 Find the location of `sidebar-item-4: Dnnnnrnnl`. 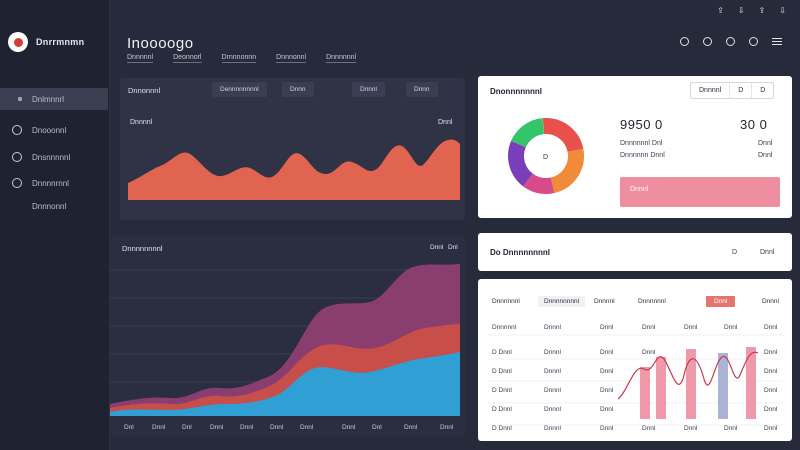

sidebar-item-4: Dnnnnrnnl is located at coordinates (55, 183).